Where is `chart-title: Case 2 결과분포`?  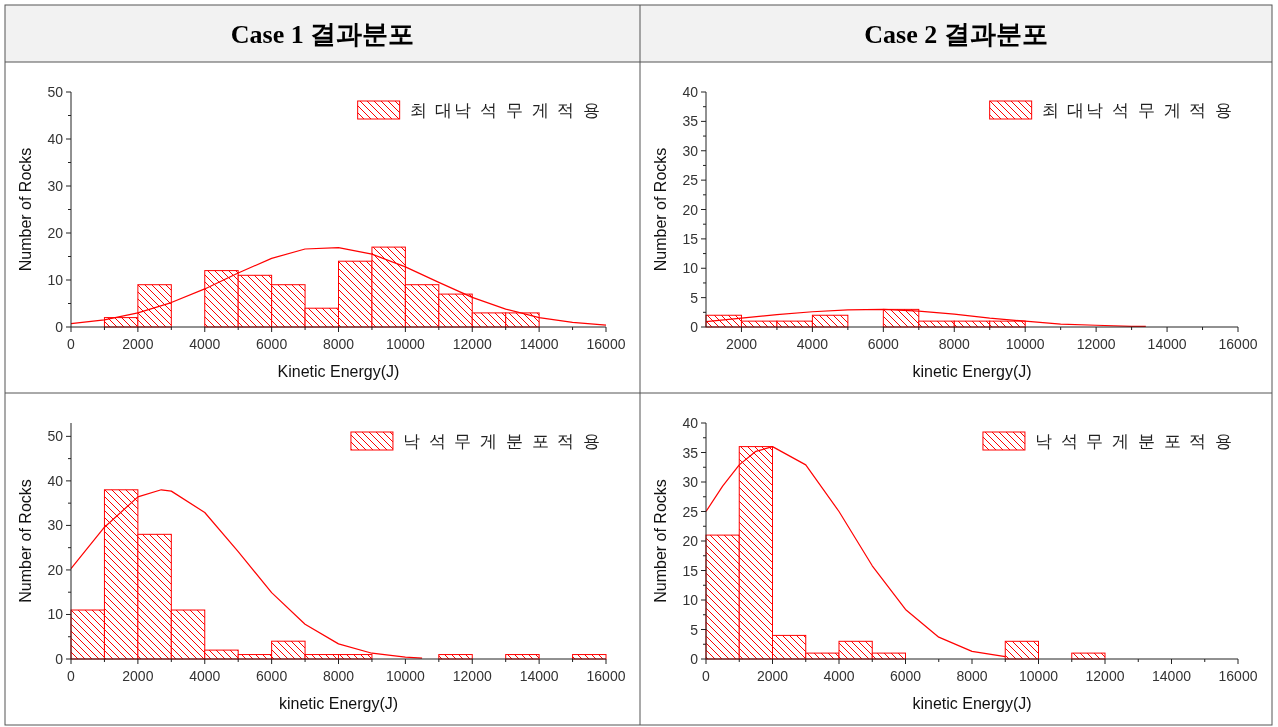
chart-title: Case 2 결과분포 is located at coordinates (956, 34).